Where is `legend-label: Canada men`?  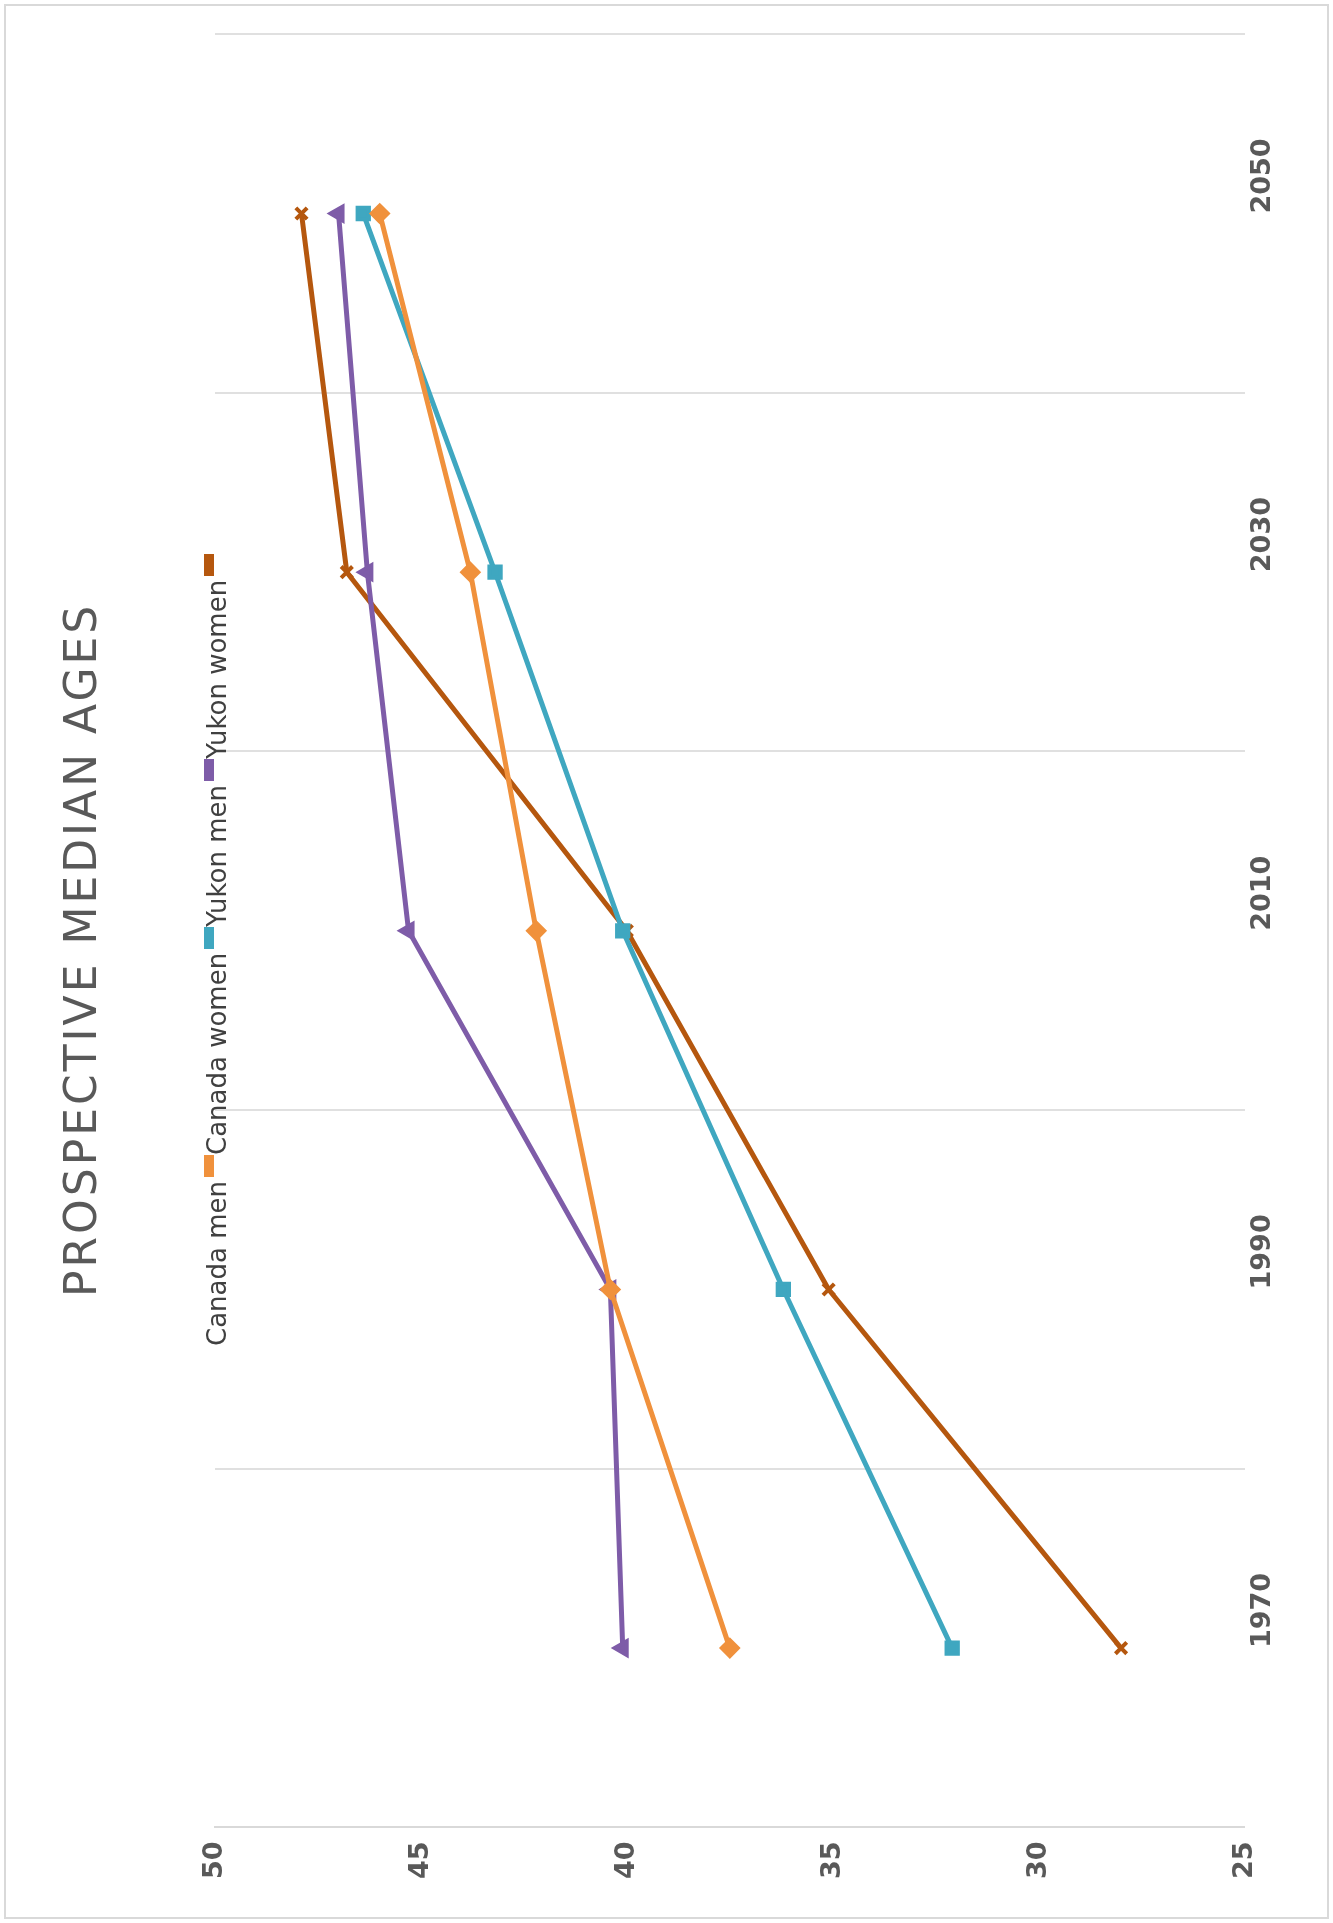
legend-label: Canada men is located at coordinates (217, 1264).